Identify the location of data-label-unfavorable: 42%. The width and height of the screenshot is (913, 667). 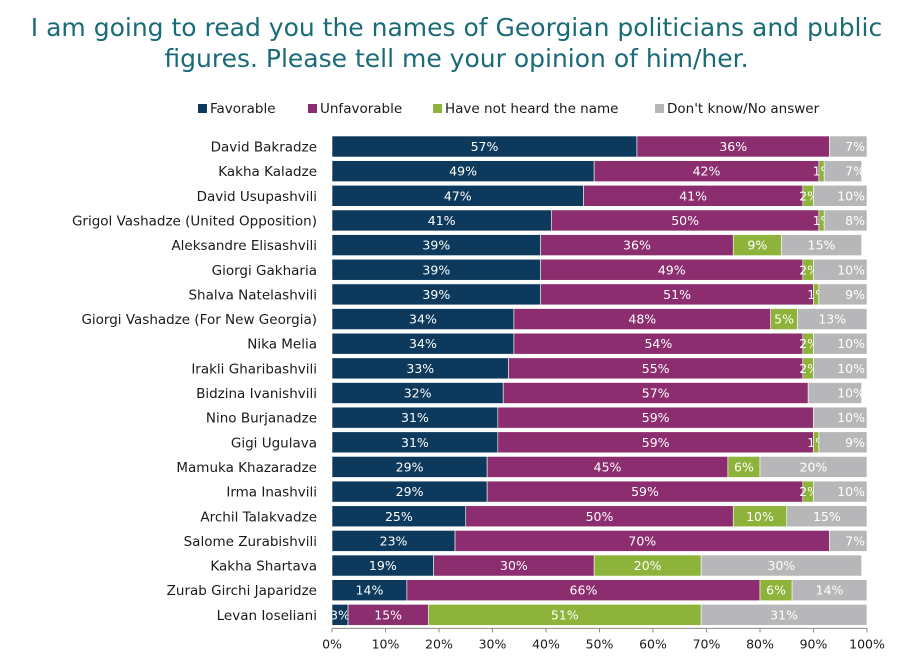
(707, 171).